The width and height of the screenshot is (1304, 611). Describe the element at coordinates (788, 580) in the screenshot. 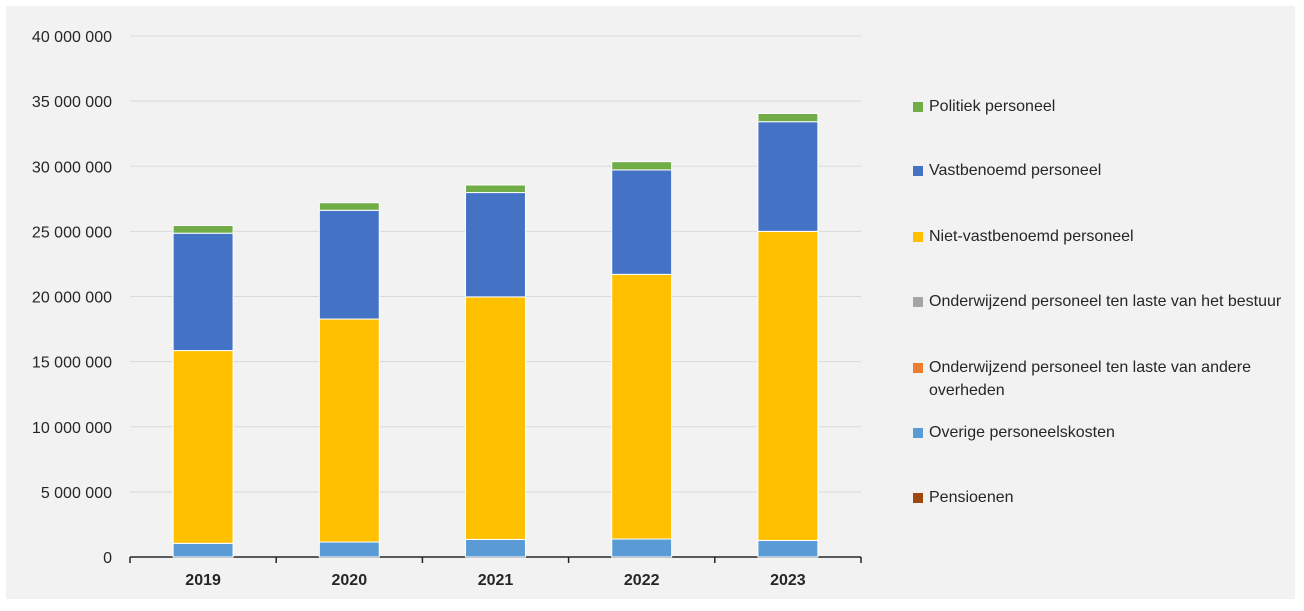

I see `x-tick-label: 2023` at that location.